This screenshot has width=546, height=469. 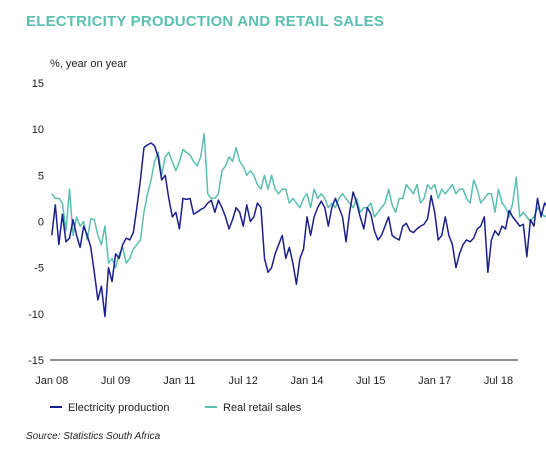 What do you see at coordinates (51, 381) in the screenshot?
I see `x-tick-label: Jan 08` at bounding box center [51, 381].